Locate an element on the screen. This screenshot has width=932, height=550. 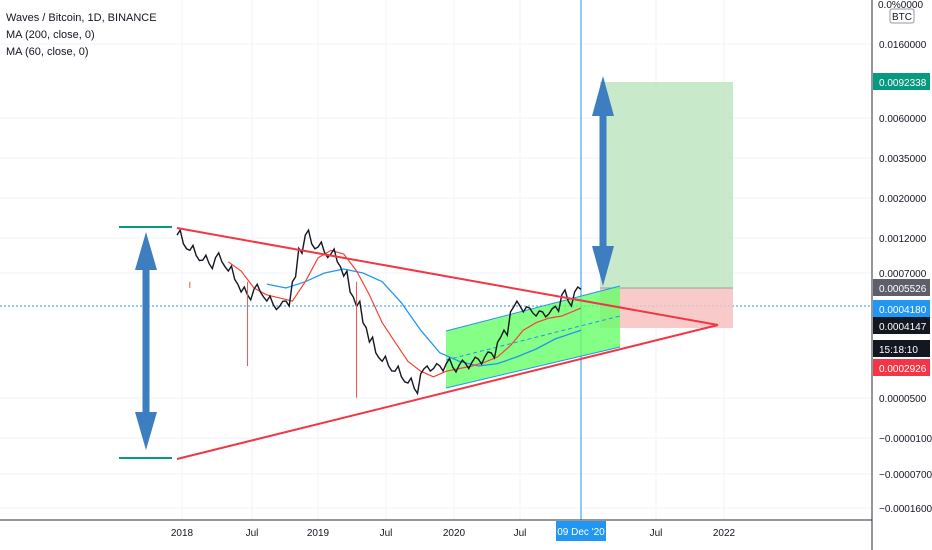
time-axis-tick: 2020 is located at coordinates (454, 533).